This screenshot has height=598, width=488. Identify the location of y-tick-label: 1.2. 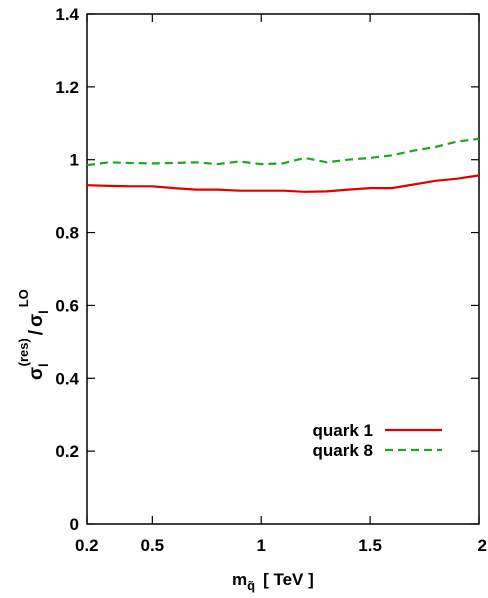
(67, 87).